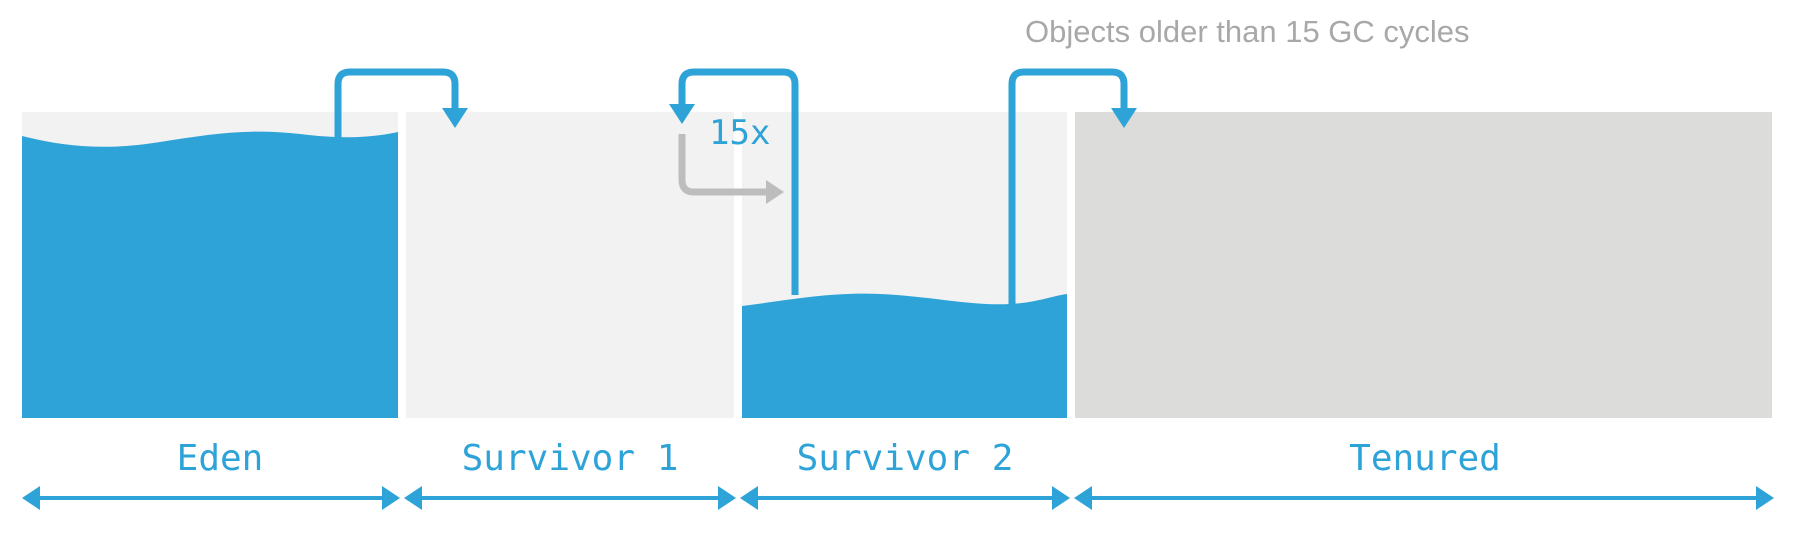 This screenshot has width=1796, height=540. Describe the element at coordinates (723, 165) in the screenshot. I see `cycle-loop-arrow` at that location.